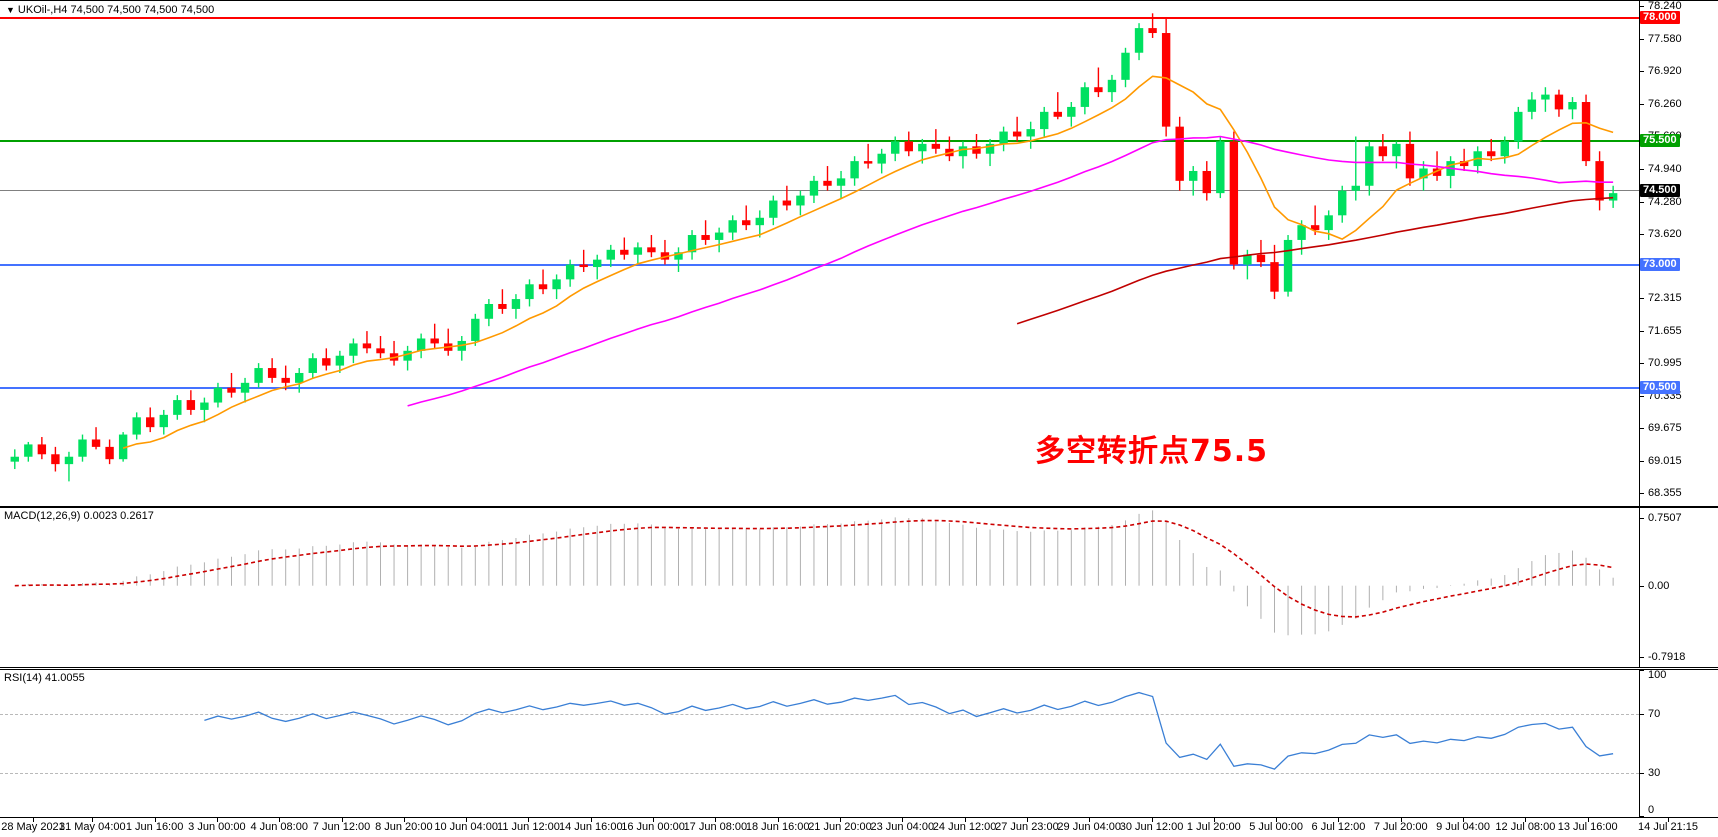  I want to click on price-level-tag: 73.000, so click(1660, 264).